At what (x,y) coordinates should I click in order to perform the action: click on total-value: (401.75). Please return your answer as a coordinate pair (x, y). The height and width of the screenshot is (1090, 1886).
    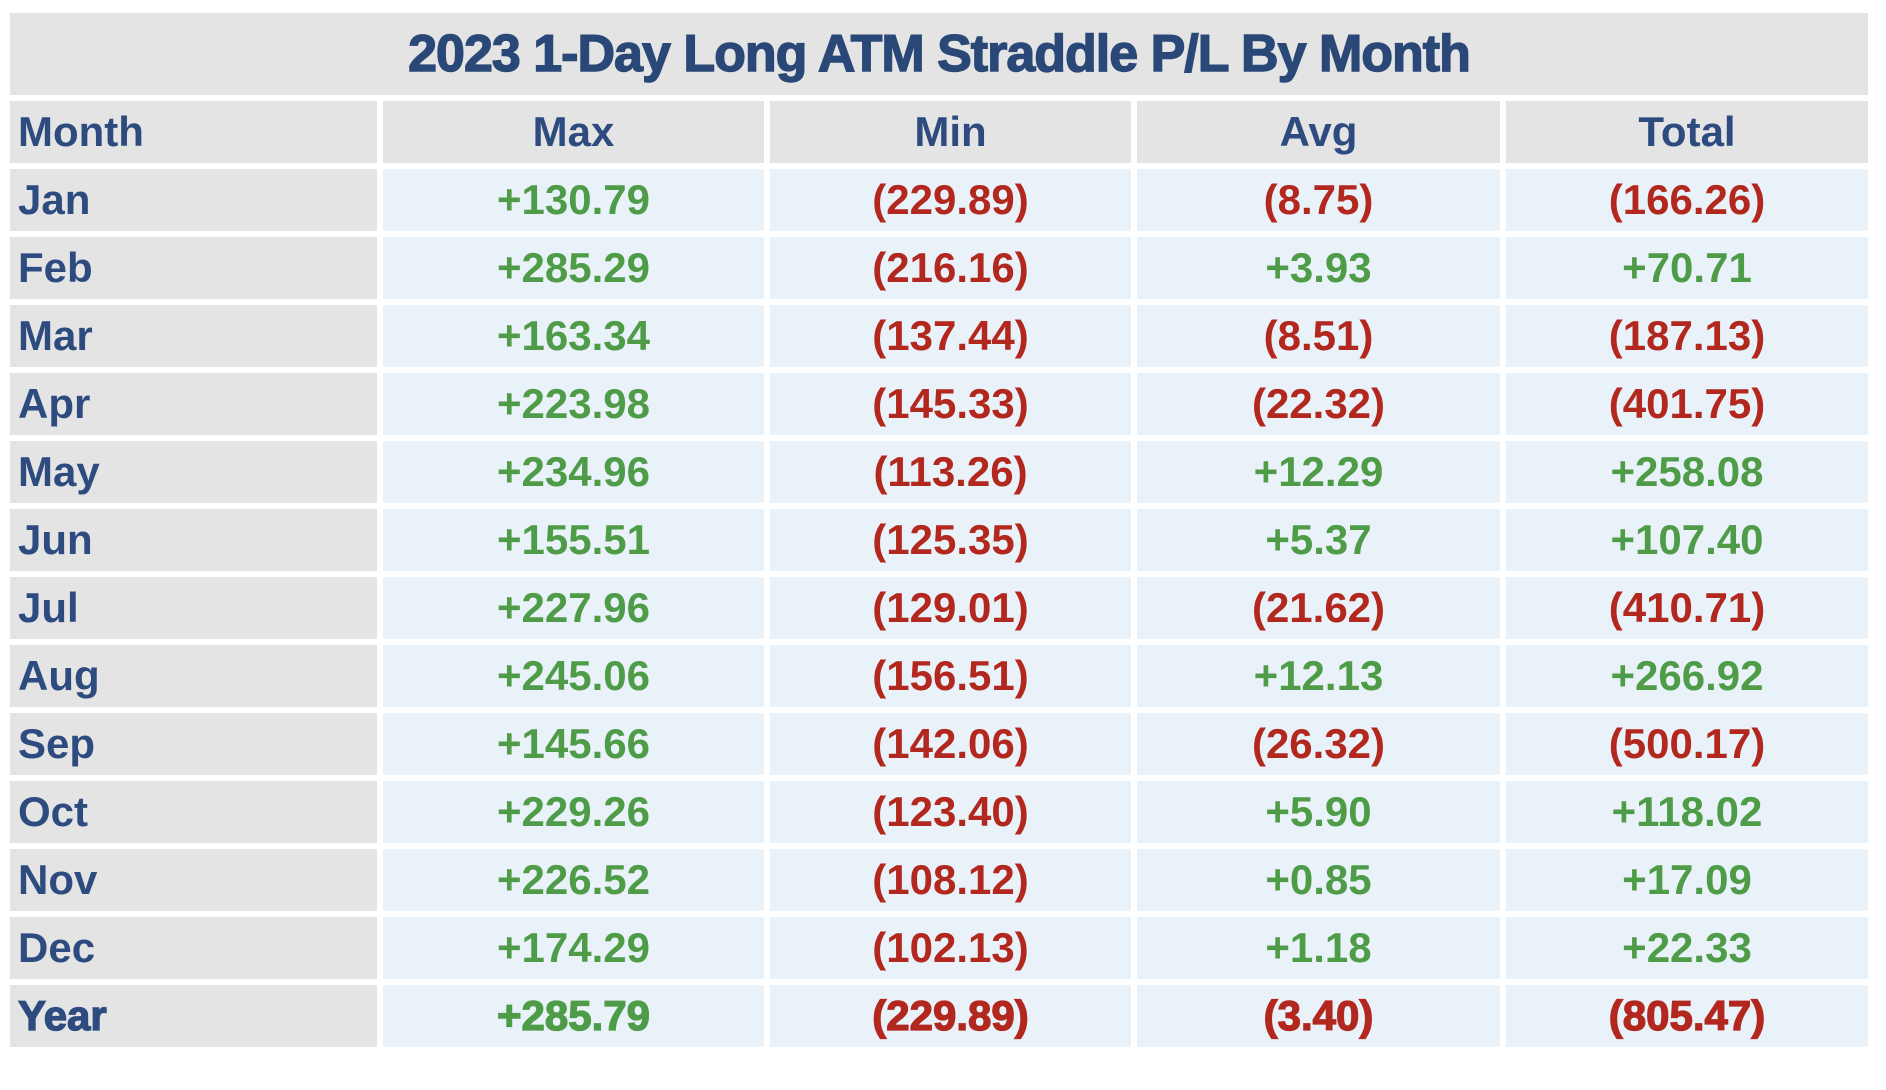
    Looking at the image, I should click on (1687, 404).